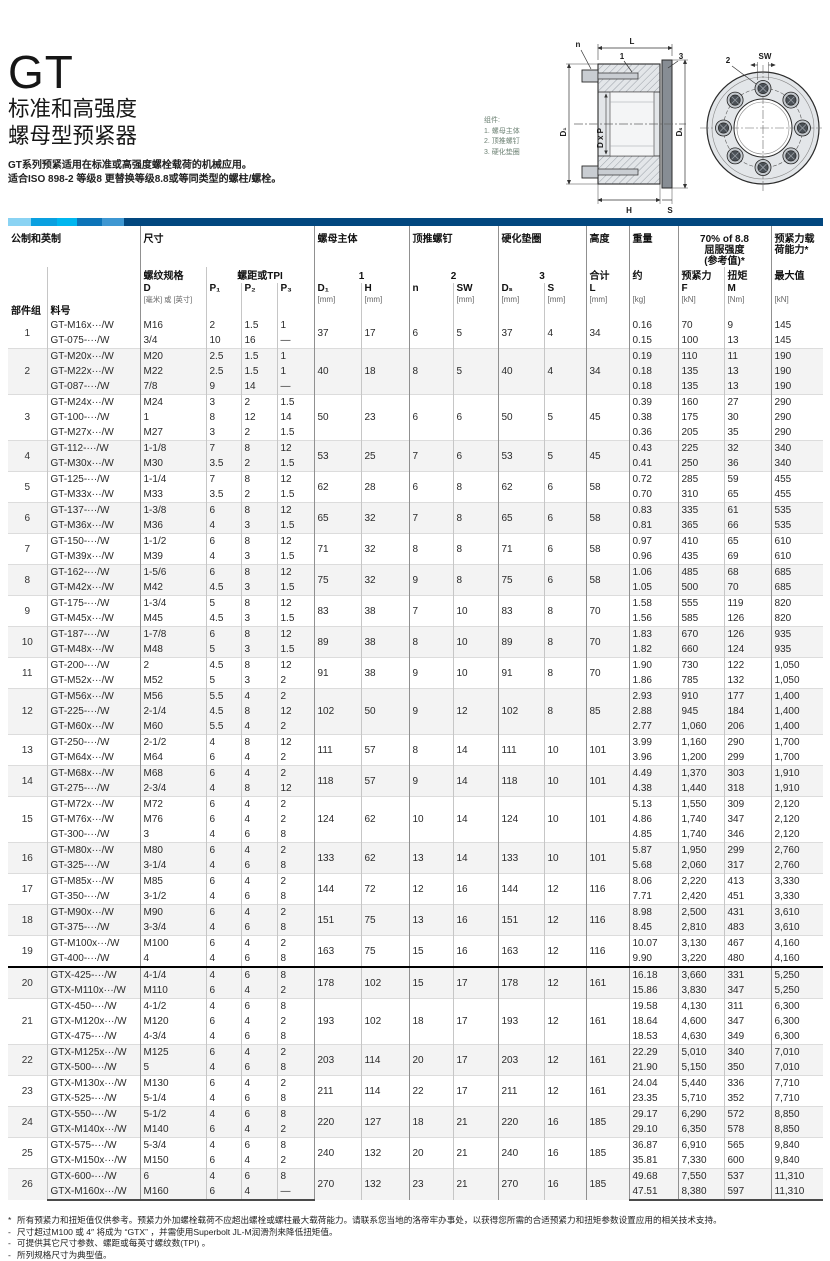  I want to click on cell-h: 32, so click(384, 580).